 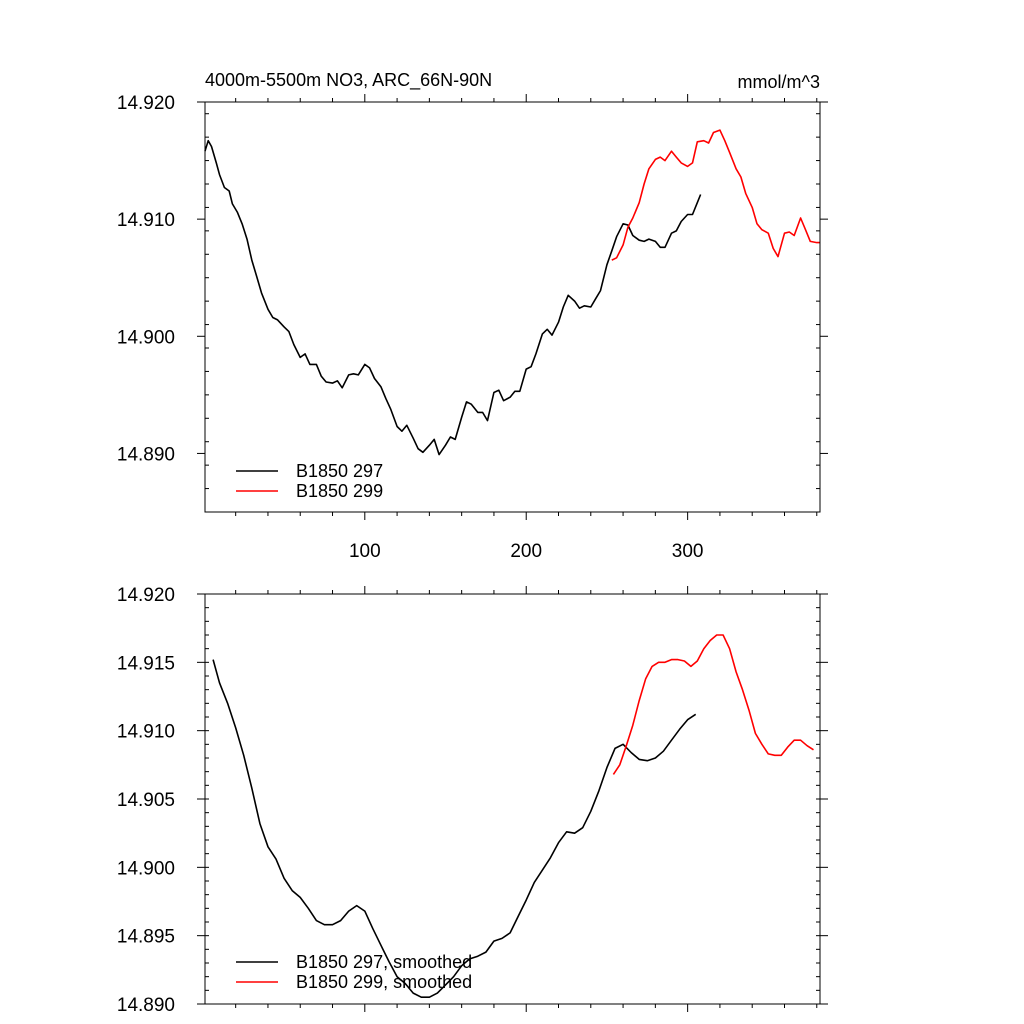 I want to click on x-tick-label: 100, so click(x=365, y=551).